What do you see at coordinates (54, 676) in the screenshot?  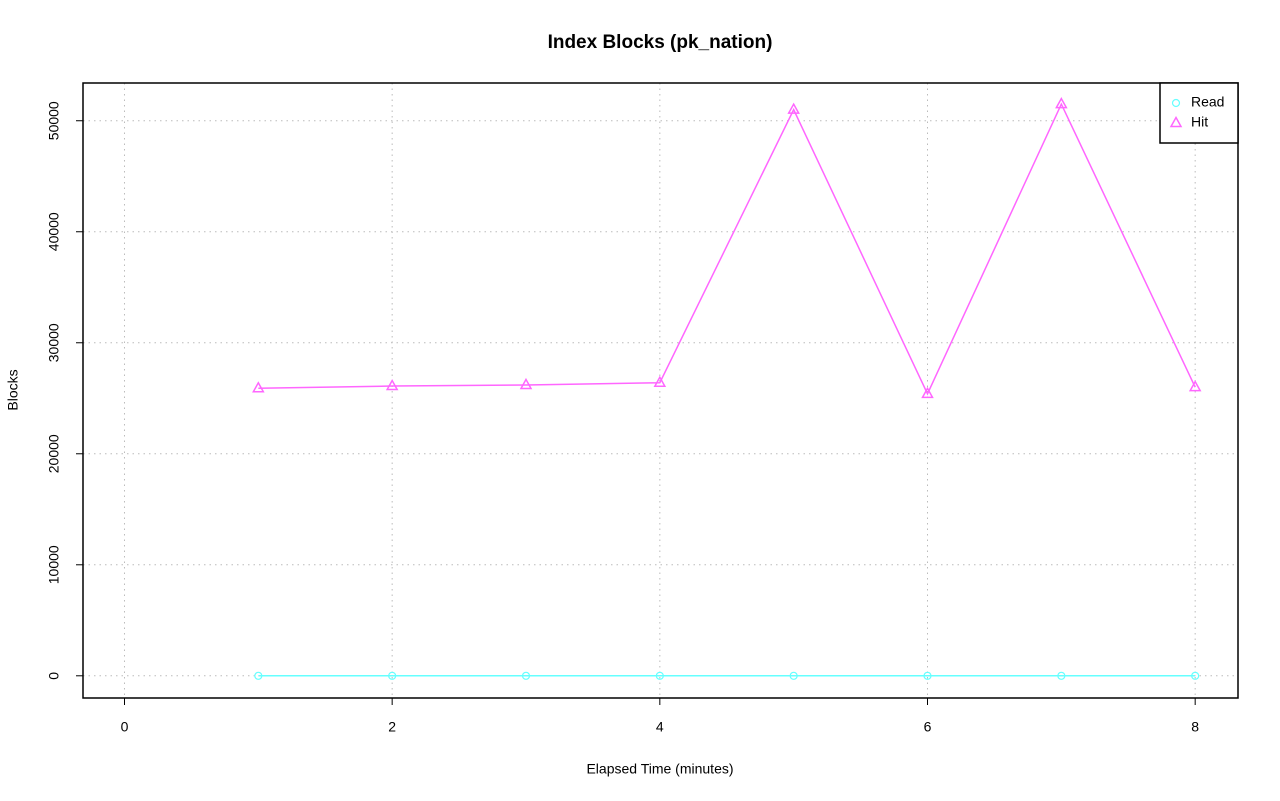 I see `y-tick-label: 0` at bounding box center [54, 676].